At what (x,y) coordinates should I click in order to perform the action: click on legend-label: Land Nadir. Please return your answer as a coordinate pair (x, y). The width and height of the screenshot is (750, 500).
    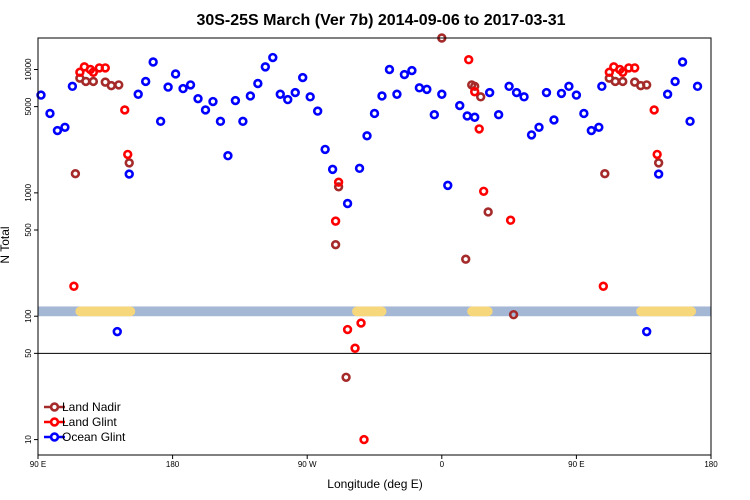
    Looking at the image, I should click on (91, 407).